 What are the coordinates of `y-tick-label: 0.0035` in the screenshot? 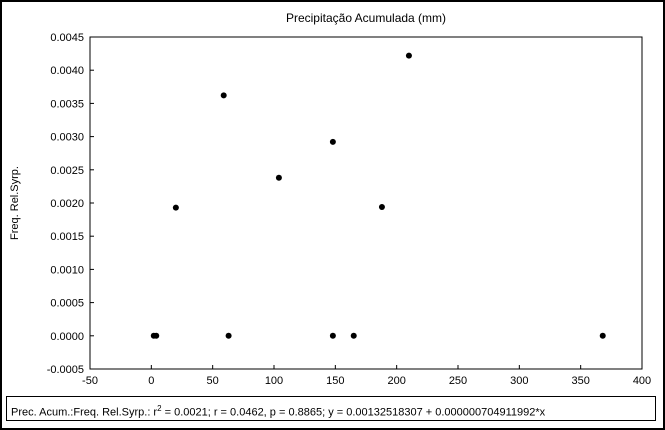 It's located at (67, 104).